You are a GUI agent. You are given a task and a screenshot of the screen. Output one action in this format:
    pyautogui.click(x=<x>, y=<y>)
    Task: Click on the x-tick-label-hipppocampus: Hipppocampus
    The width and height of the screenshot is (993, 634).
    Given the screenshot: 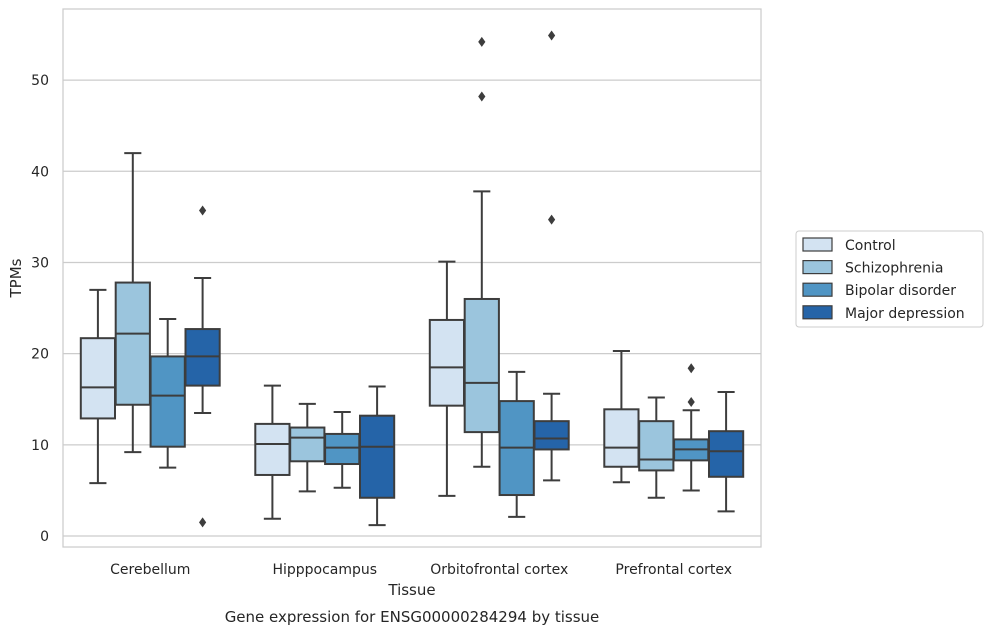 What is the action you would take?
    pyautogui.click(x=324, y=570)
    